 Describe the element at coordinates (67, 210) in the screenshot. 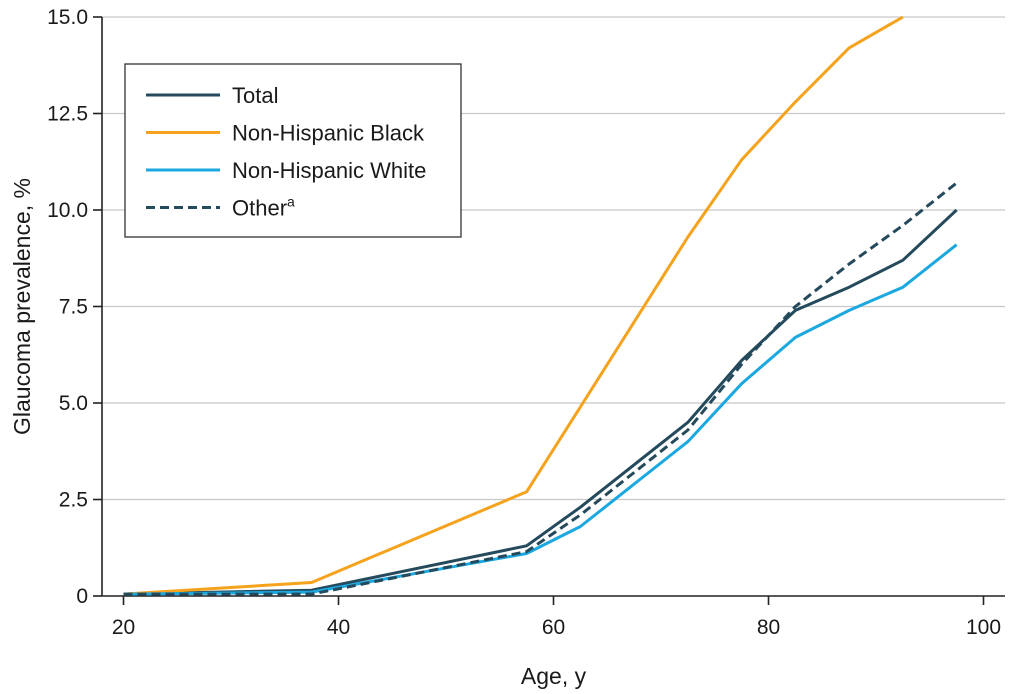

I see `y-tick-label: 10.0` at that location.